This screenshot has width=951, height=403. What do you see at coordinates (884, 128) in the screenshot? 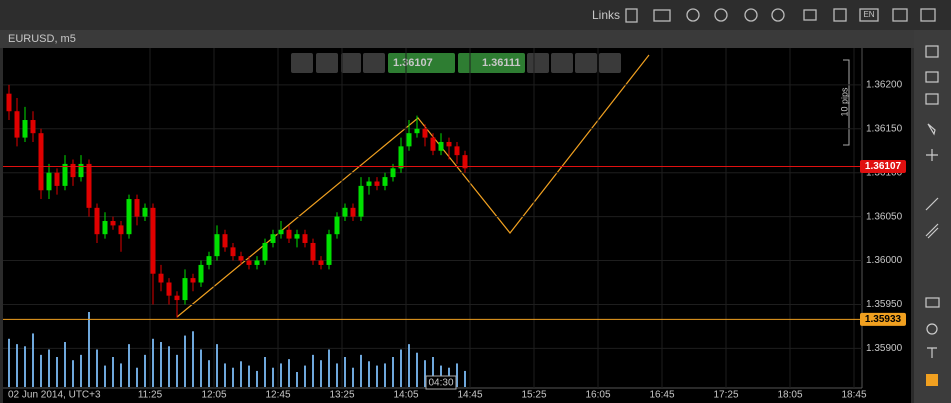
I see `y-tick-label: 1.36150` at bounding box center [884, 128].